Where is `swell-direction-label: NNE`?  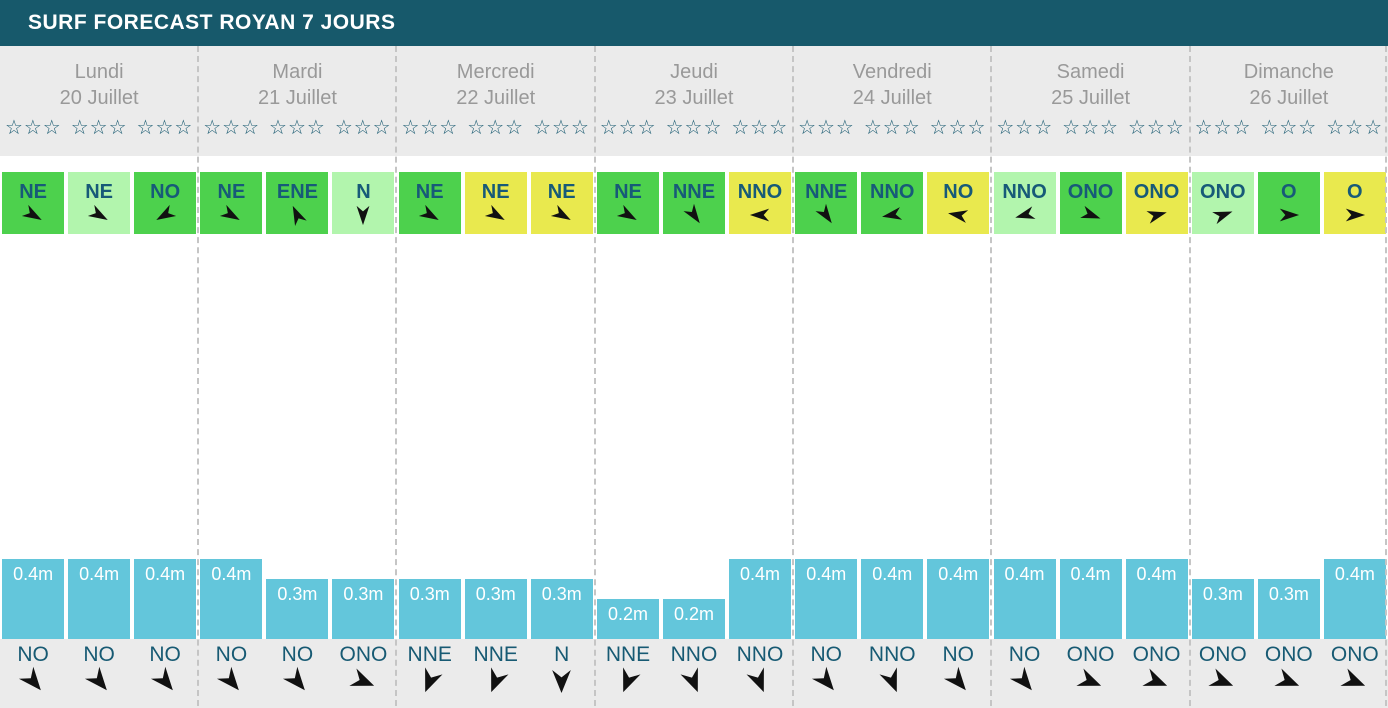
swell-direction-label: NNE is located at coordinates (628, 654).